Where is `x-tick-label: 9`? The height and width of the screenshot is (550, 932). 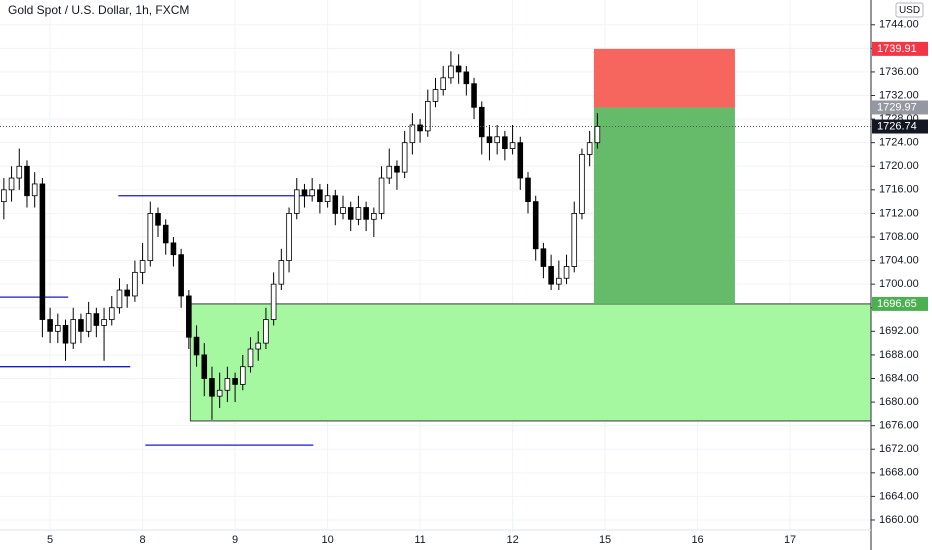
x-tick-label: 9 is located at coordinates (235, 540).